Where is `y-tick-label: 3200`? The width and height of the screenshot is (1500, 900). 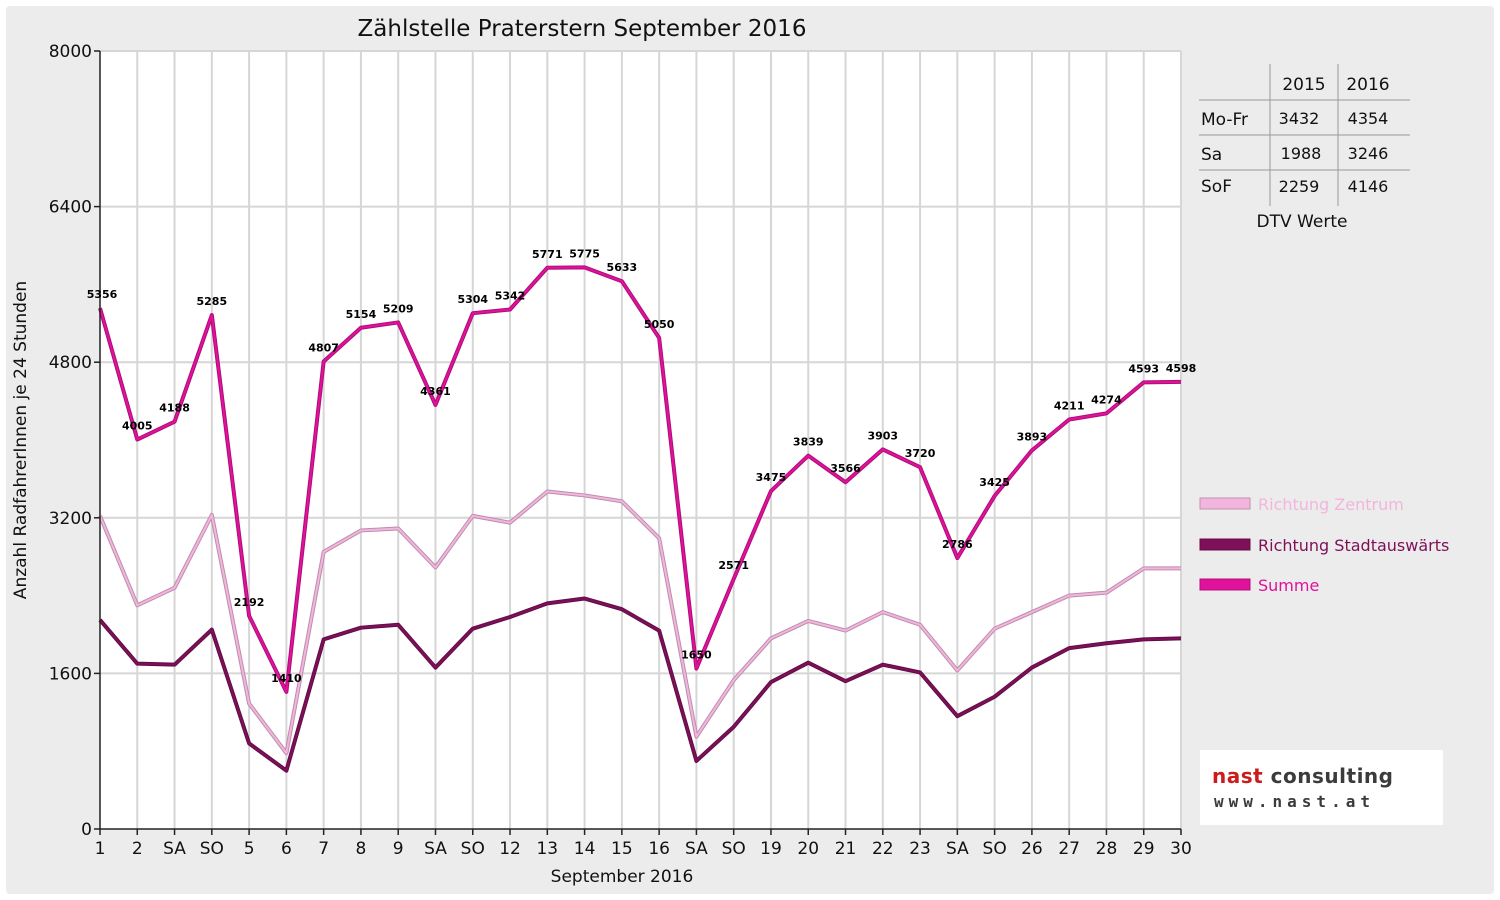
y-tick-label: 3200 is located at coordinates (70, 519).